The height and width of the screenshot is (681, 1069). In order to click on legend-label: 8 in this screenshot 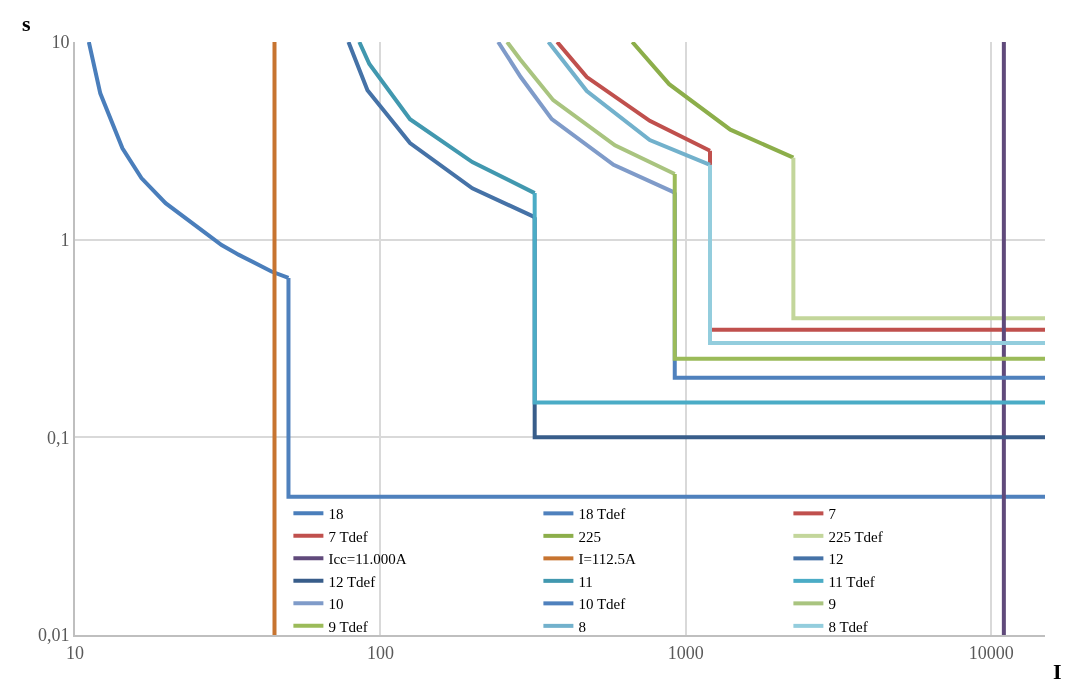, I will do `click(582, 626)`.